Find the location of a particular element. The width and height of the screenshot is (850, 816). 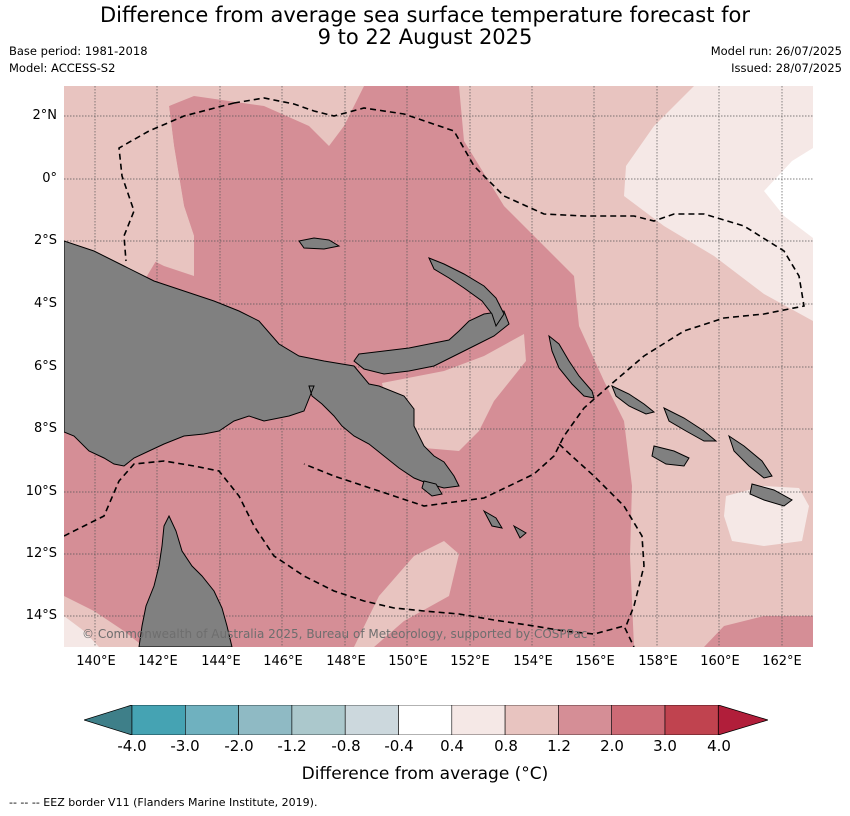

colorbar-tick: 2.0 is located at coordinates (612, 746).